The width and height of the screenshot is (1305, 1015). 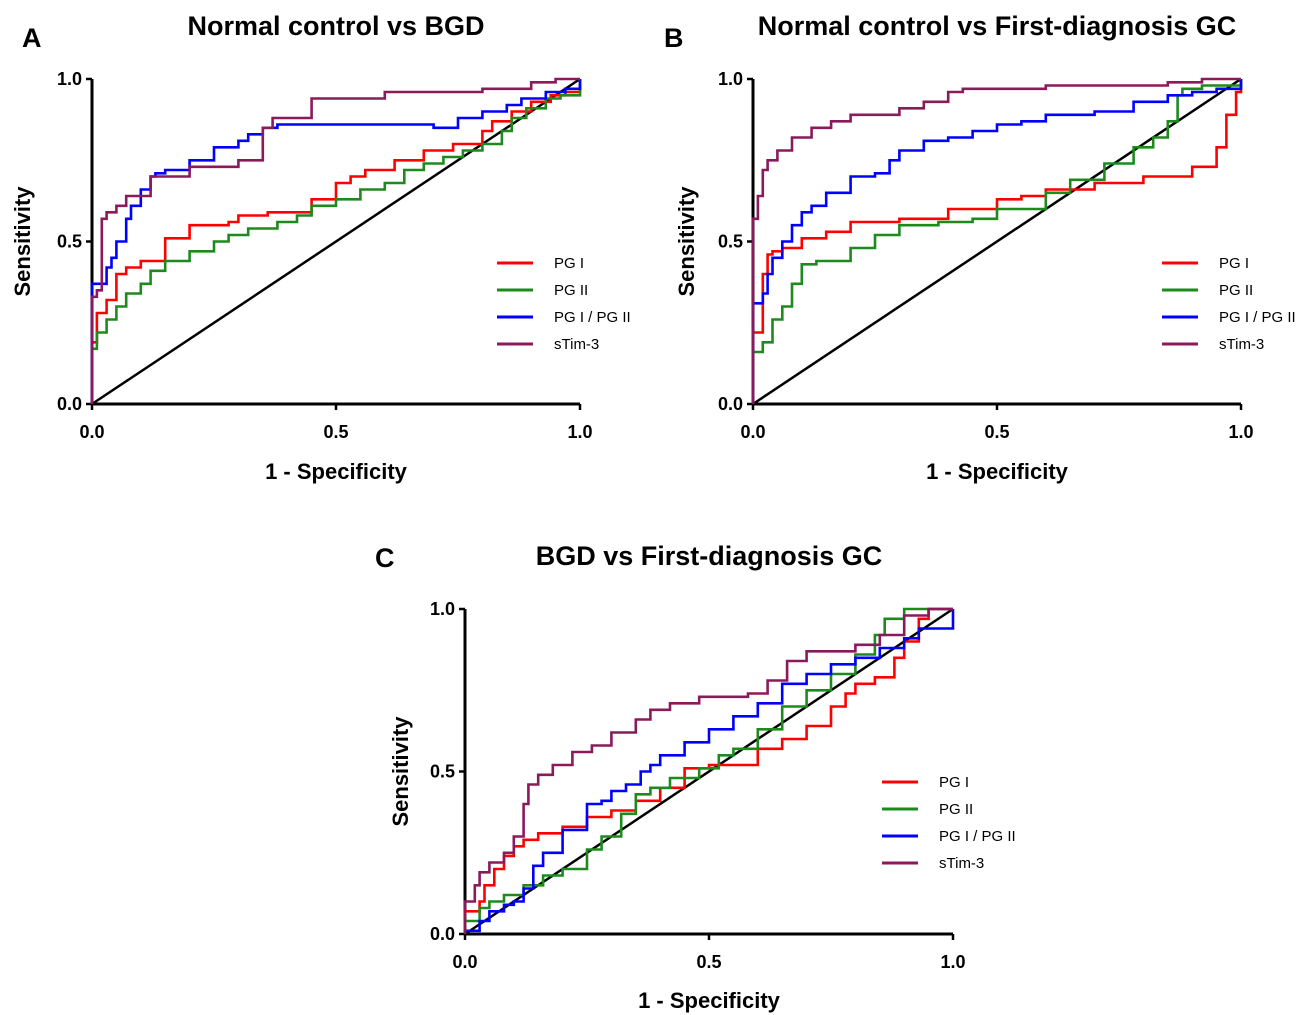 I want to click on panel-letter: B, so click(x=674, y=38).